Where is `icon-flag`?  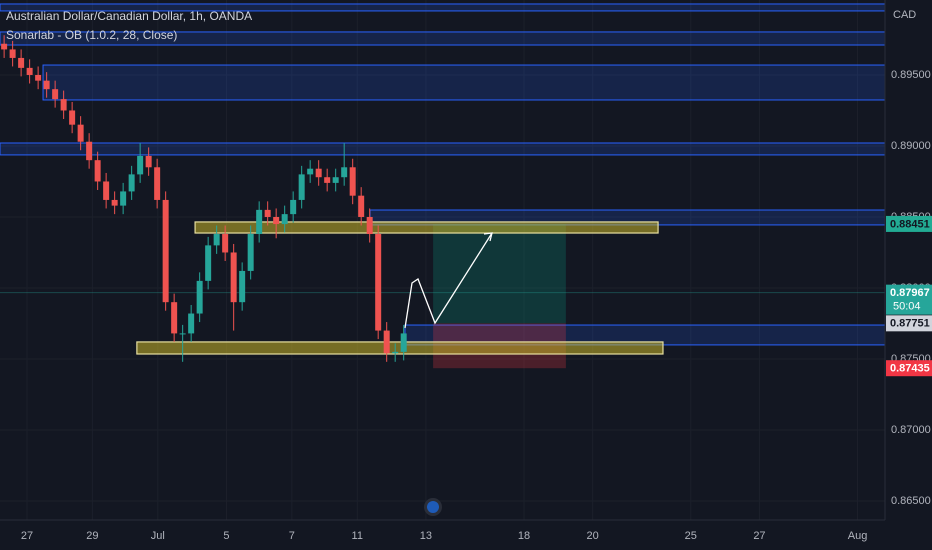 icon-flag is located at coordinates (433, 507).